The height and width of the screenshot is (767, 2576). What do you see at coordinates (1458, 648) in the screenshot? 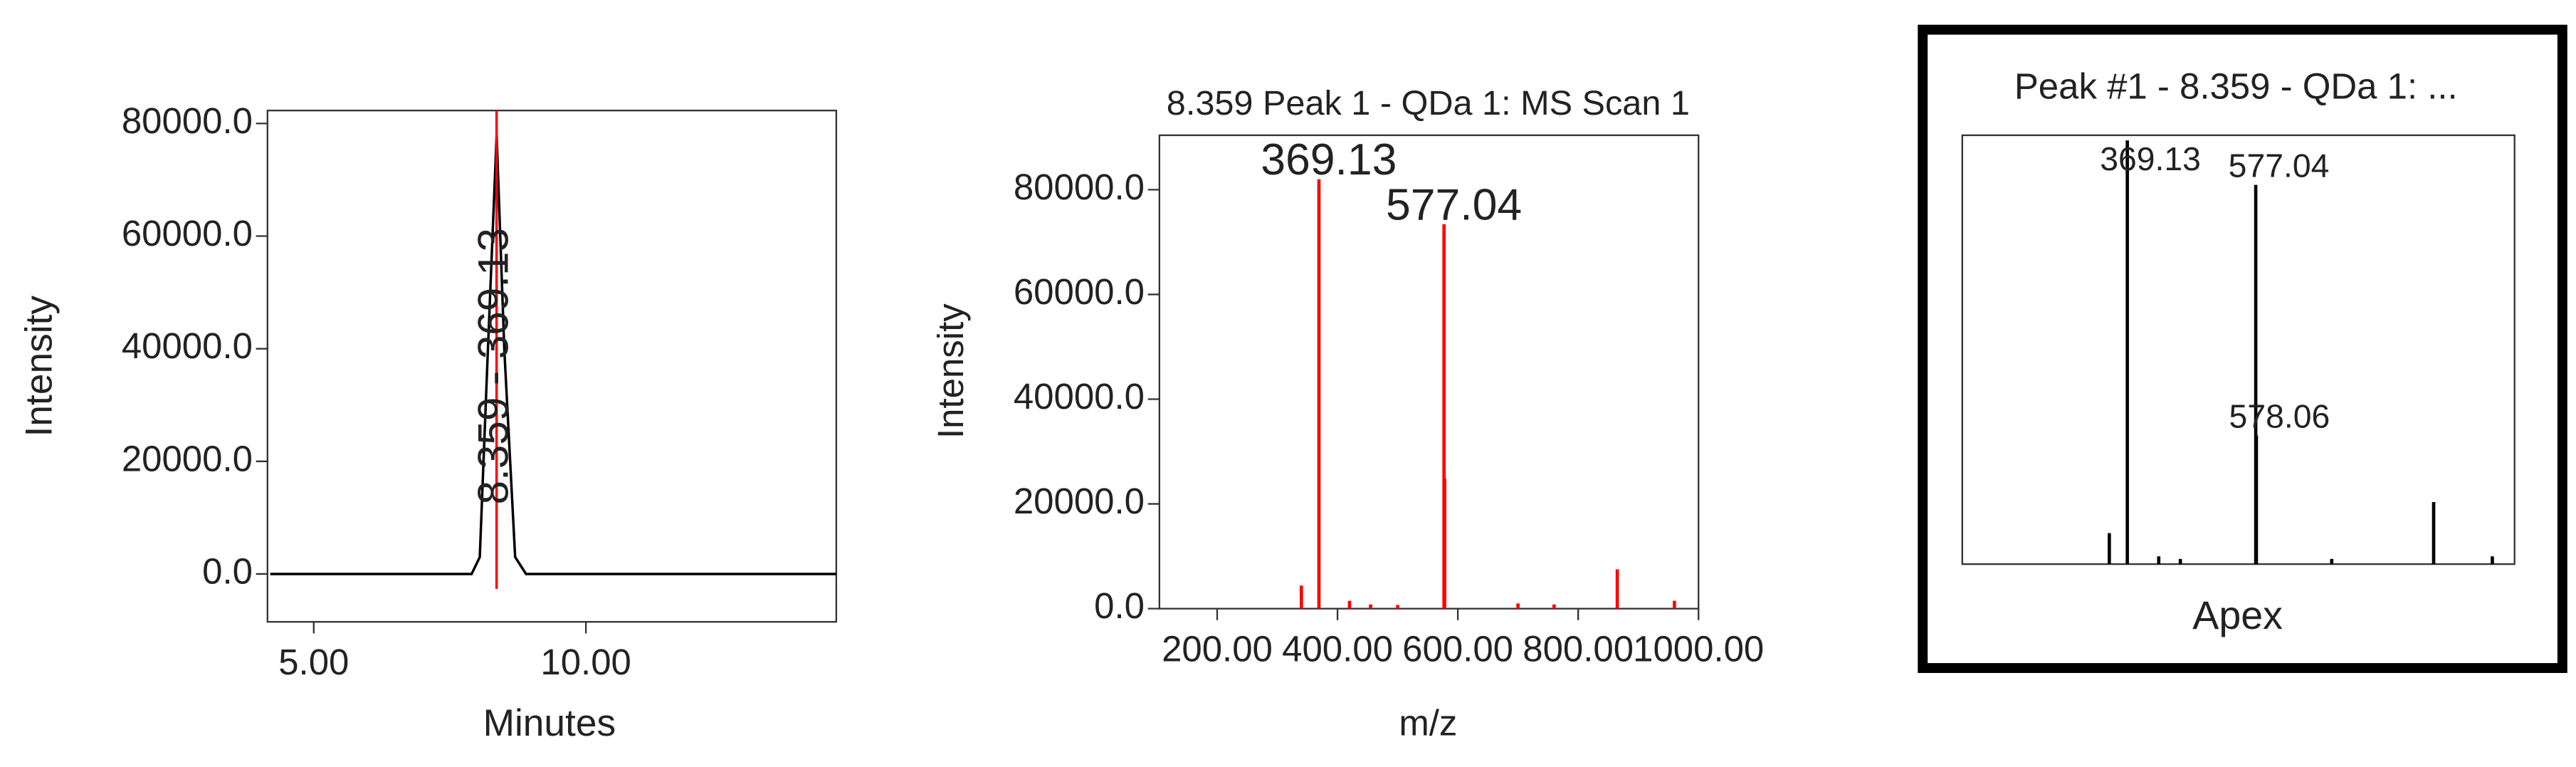
I see `x-tick-label: 600.00` at bounding box center [1458, 648].